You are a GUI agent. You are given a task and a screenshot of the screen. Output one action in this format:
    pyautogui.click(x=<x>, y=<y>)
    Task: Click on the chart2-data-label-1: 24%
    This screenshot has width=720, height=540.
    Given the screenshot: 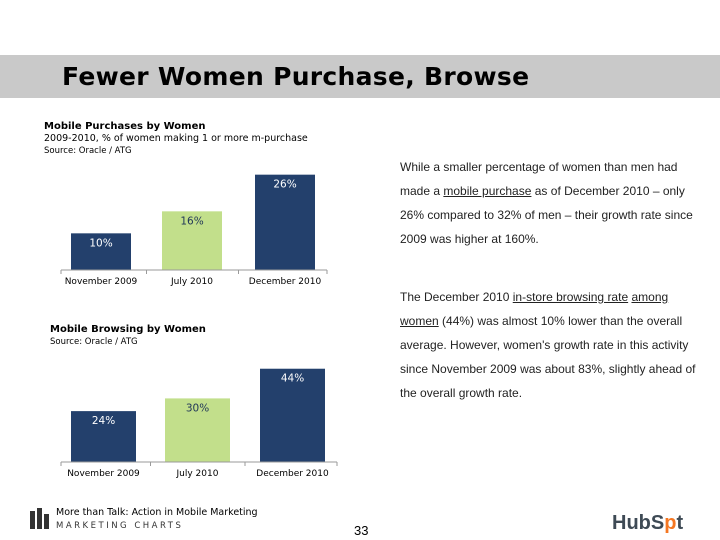 What is the action you would take?
    pyautogui.click(x=103, y=421)
    